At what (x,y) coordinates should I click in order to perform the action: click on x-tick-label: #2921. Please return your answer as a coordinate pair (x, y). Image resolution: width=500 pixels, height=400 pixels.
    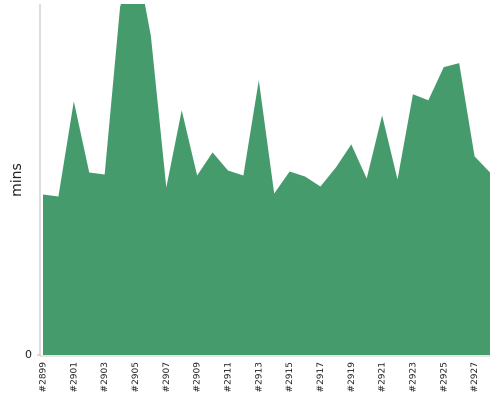
    Looking at the image, I should click on (383, 377).